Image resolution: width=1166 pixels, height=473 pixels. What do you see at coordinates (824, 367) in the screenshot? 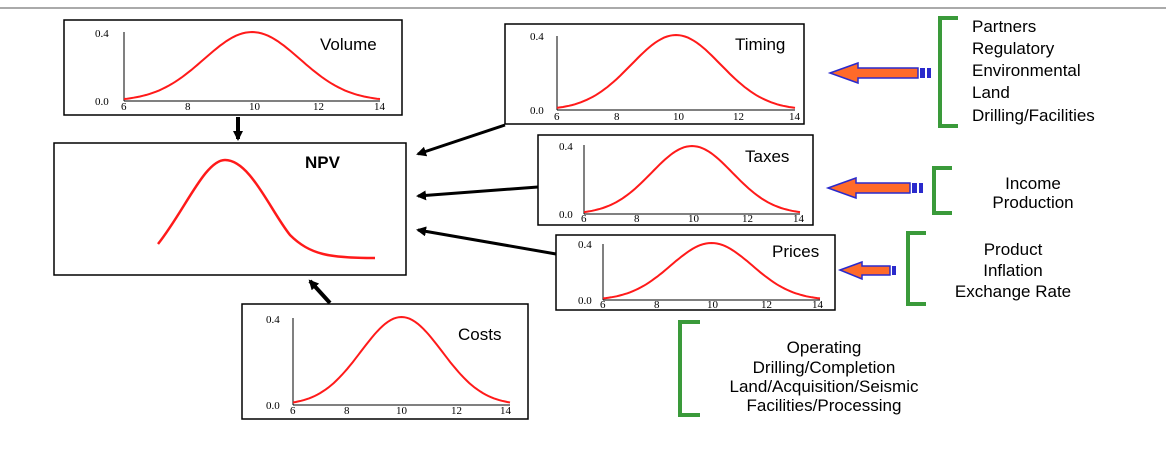
I see `cost-factor-1: Drilling/Completion` at bounding box center [824, 367].